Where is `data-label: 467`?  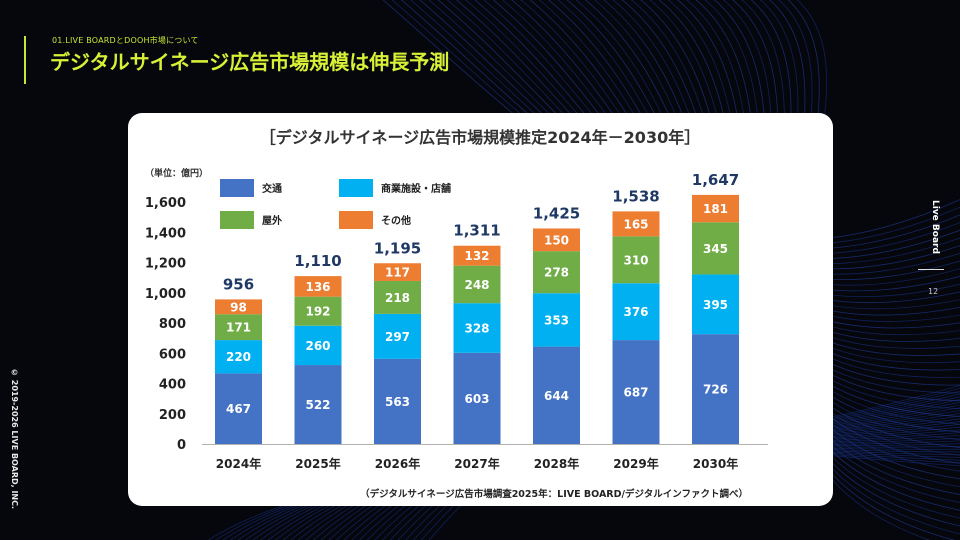 data-label: 467 is located at coordinates (238, 409).